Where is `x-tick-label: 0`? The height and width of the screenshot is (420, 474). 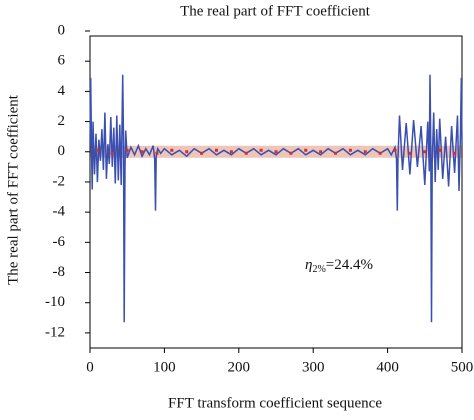 x-tick-label: 0 is located at coordinates (90, 367).